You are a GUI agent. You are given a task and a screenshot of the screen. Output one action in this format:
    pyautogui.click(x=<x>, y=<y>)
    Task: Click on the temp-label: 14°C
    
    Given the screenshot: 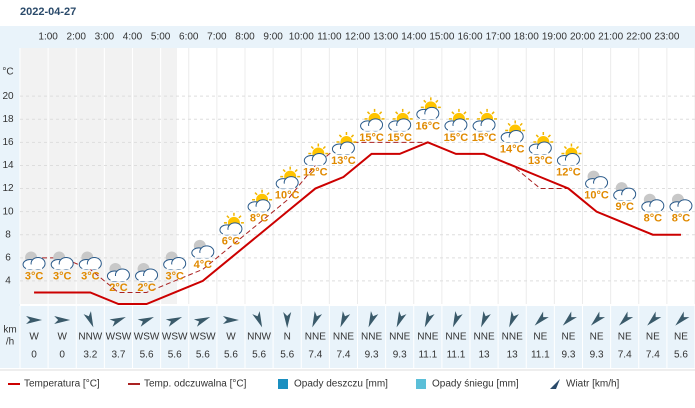 What is the action you would take?
    pyautogui.click(x=512, y=149)
    